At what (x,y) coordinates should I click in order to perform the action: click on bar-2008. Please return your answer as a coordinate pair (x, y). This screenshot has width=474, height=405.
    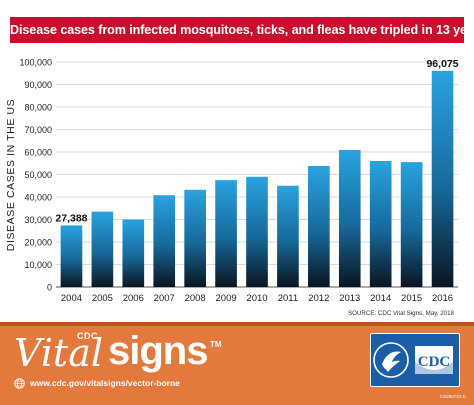
    Looking at the image, I should click on (195, 238).